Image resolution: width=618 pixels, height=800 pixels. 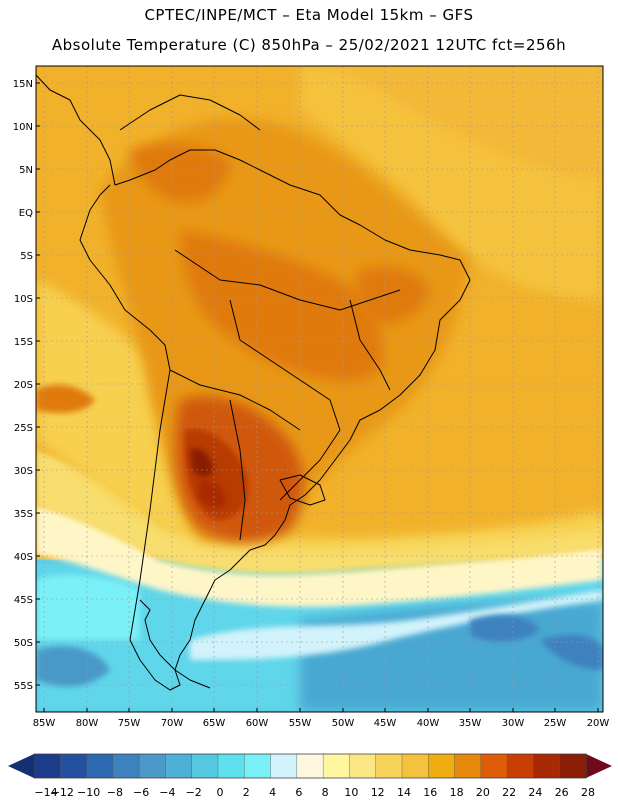 What do you see at coordinates (325, 792) in the screenshot?
I see `colorbar-label: 8` at bounding box center [325, 792].